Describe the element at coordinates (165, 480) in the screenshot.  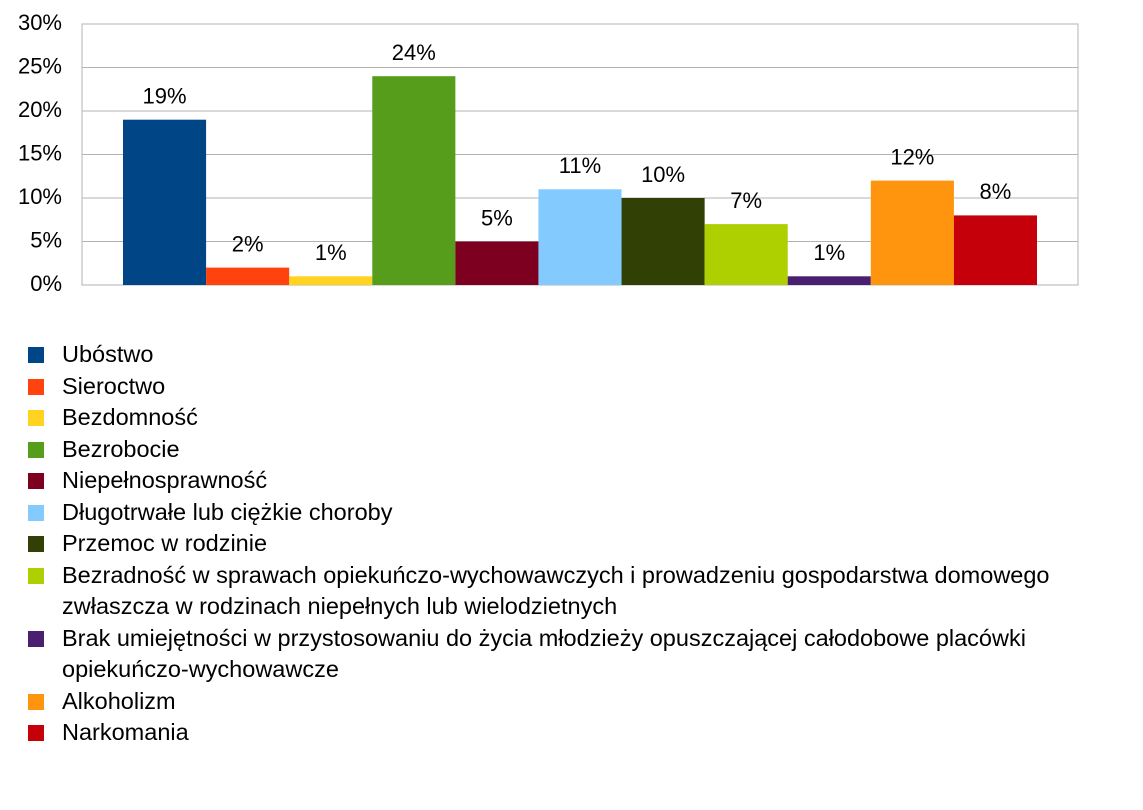
I see `legend-label: Niepełnosprawność` at that location.